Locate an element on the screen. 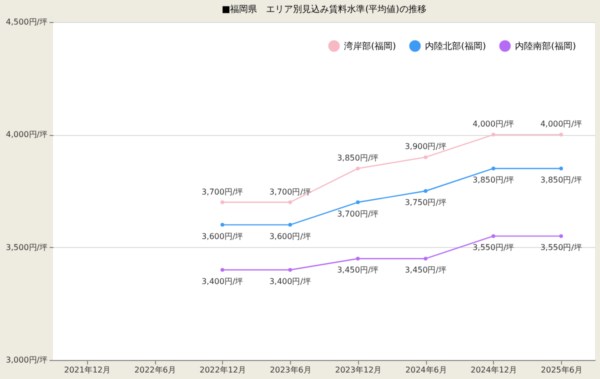 Image resolution: width=600 pixels, height=379 pixels. x-tick-label: 2024年12月 is located at coordinates (494, 370).